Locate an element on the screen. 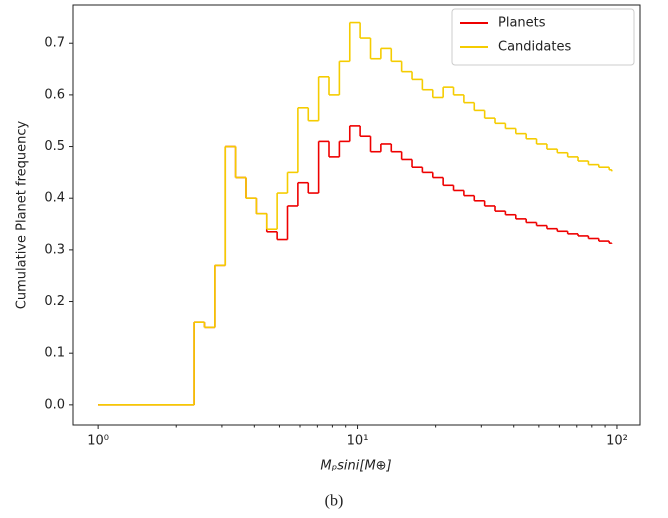 This screenshot has width=668, height=518. y-tick-label: 0.5 is located at coordinates (54, 146).